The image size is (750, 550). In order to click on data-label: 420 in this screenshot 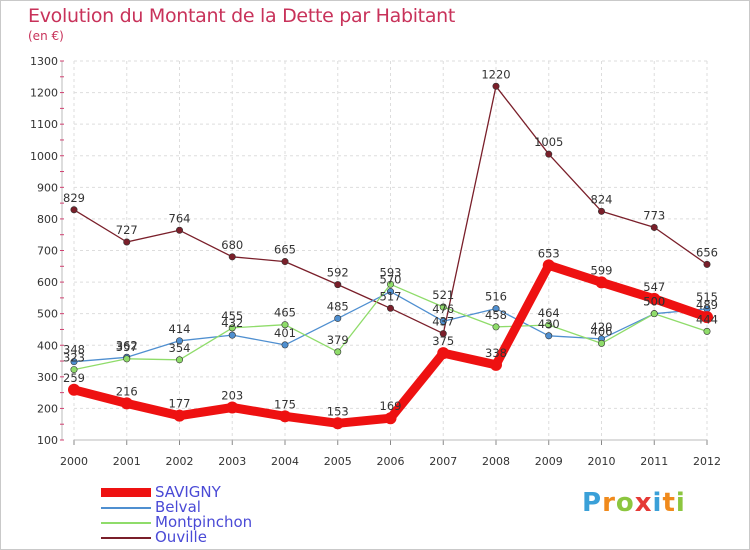, I will do `click(602, 327)`.